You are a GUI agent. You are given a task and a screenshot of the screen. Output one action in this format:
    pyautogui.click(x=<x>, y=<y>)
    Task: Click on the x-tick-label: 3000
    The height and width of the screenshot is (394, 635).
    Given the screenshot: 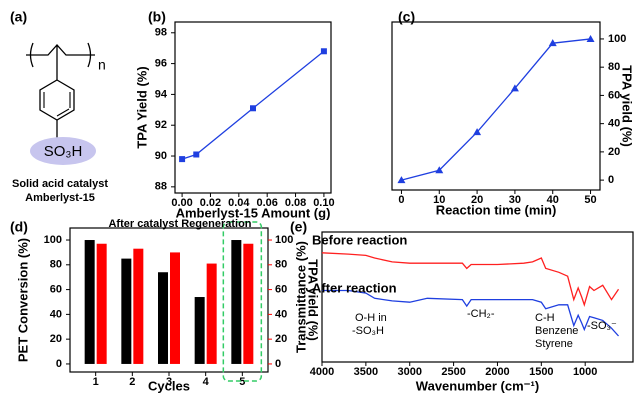 What is the action you would take?
    pyautogui.click(x=409, y=372)
    